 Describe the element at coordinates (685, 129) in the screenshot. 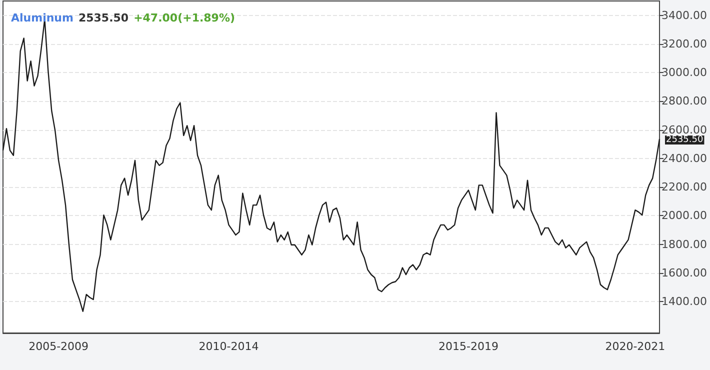

I see `y-tick-label: 2600.00` at that location.